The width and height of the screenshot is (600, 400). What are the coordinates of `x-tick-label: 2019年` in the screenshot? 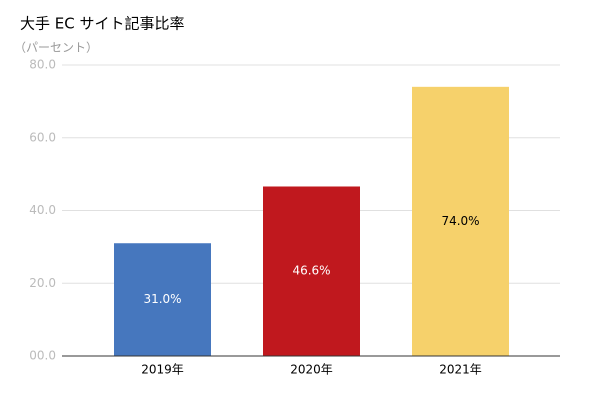 It's located at (162, 370).